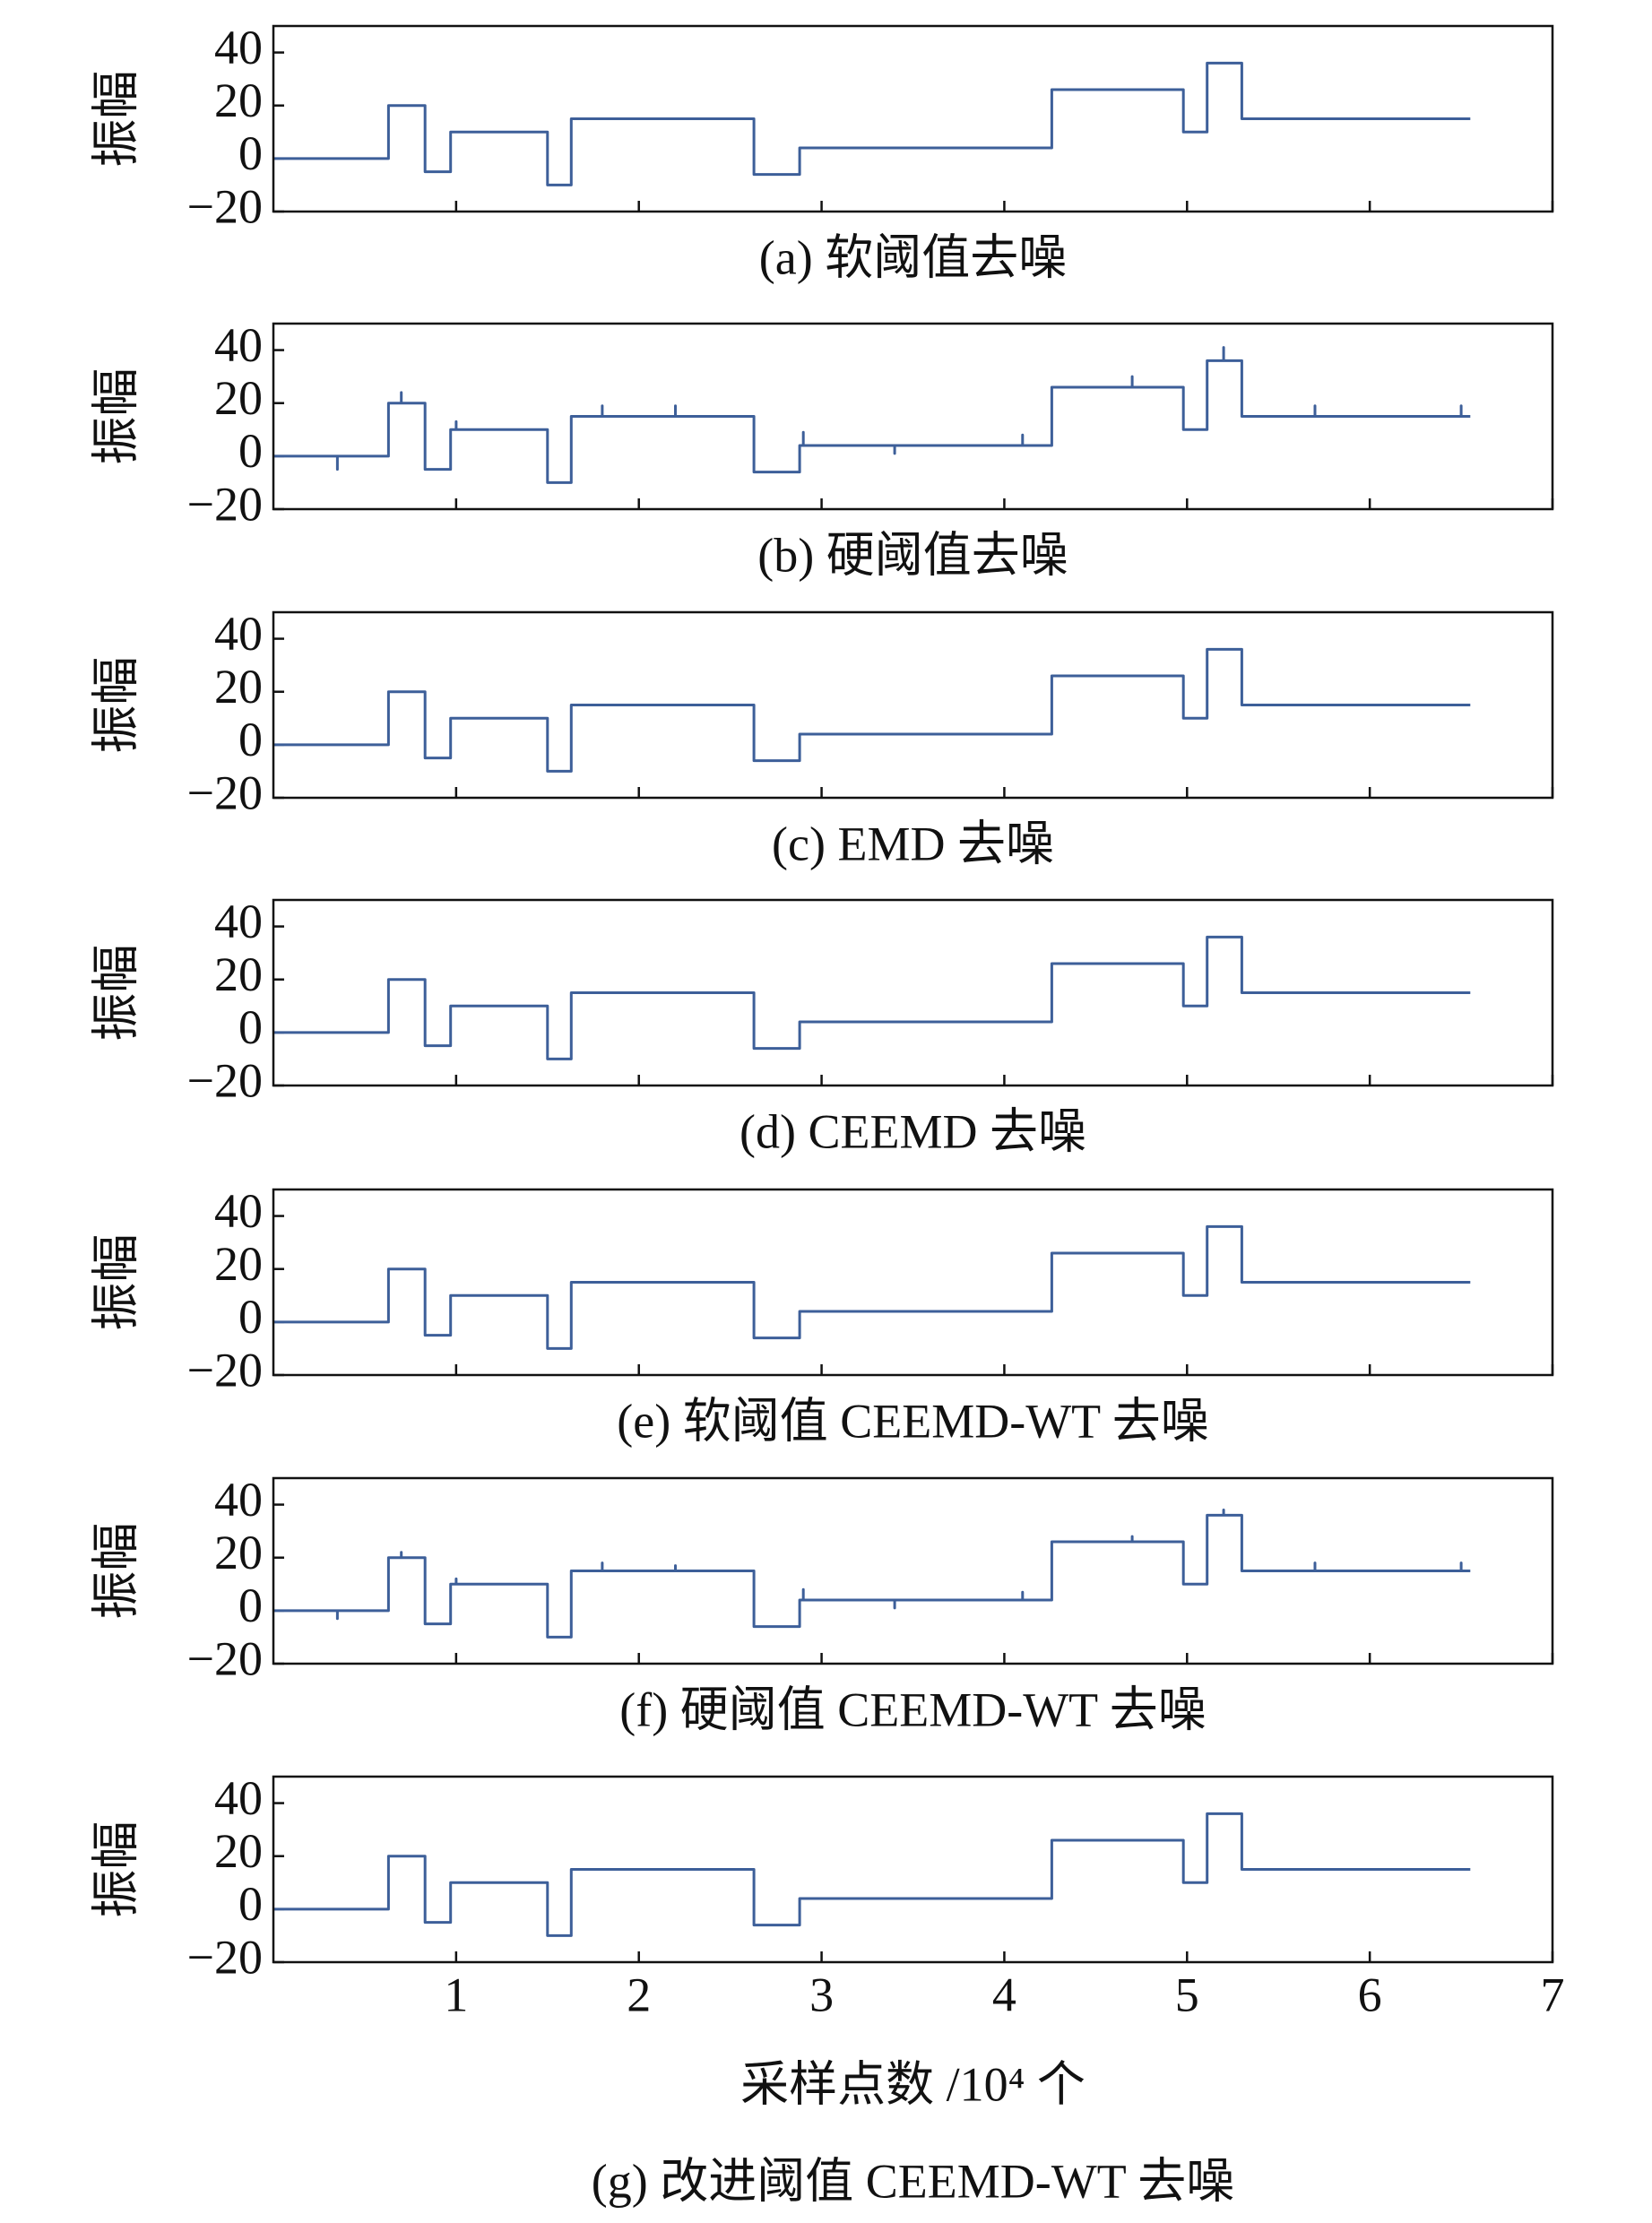 The width and height of the screenshot is (1652, 2223). Describe the element at coordinates (913, 844) in the screenshot. I see `panel-caption: (c) EMD 去噪` at that location.